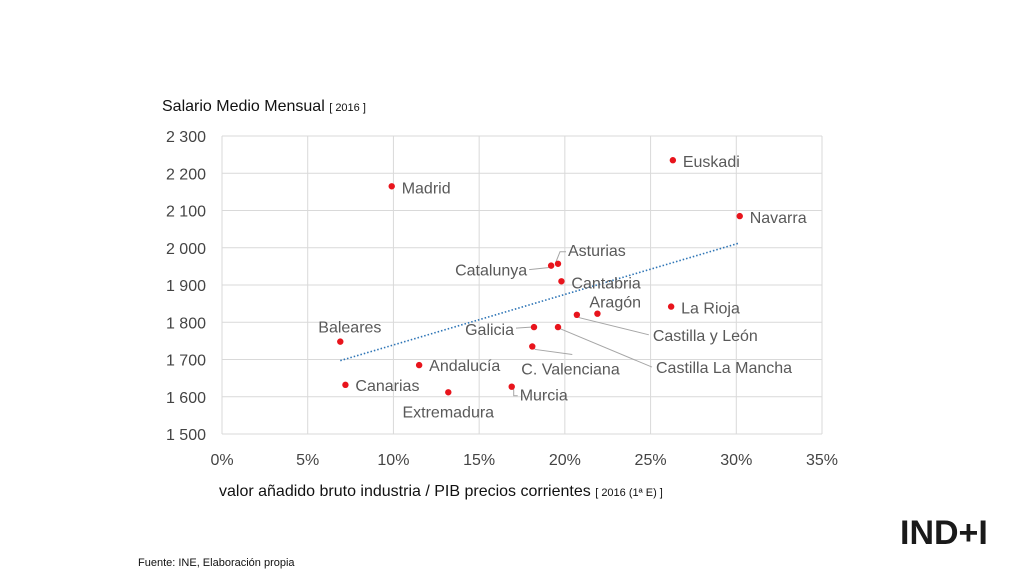 This screenshot has height=576, width=1024. Describe the element at coordinates (340, 341) in the screenshot. I see `point-baleares` at that location.